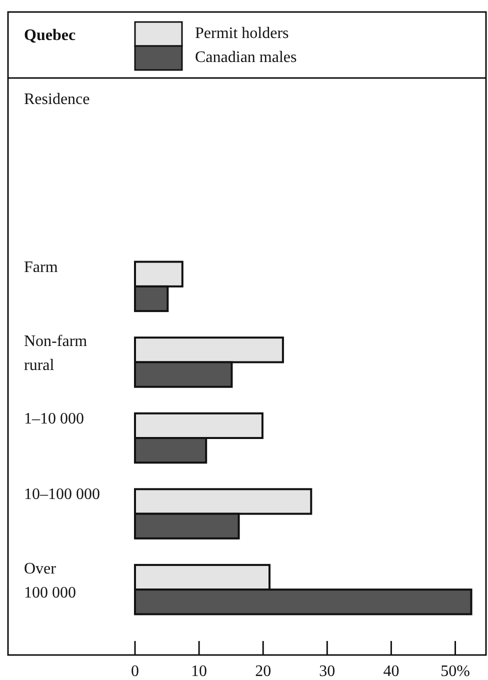 The image size is (488, 680). Describe the element at coordinates (246, 57) in the screenshot. I see `legend-label: Canadian males` at that location.